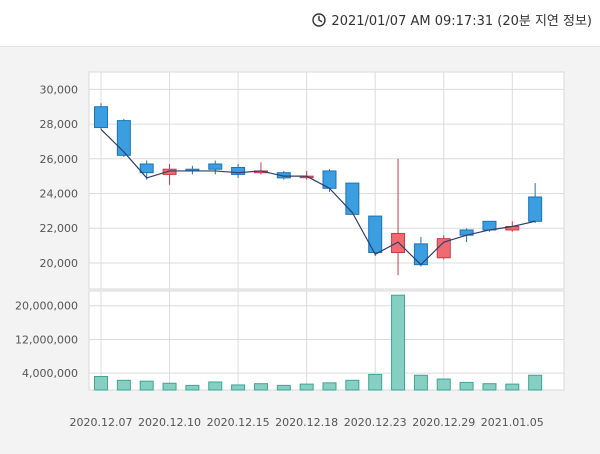 Image resolution: width=600 pixels, height=454 pixels. What do you see at coordinates (306, 422) in the screenshot?
I see `x-axis-date-label: 2020.12.18` at bounding box center [306, 422].